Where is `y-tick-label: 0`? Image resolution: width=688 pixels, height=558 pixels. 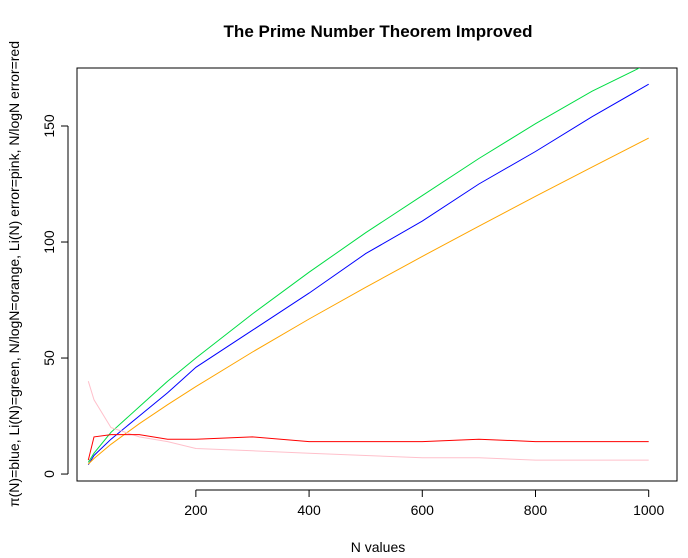
y-tick-label: 0 is located at coordinates (49, 474).